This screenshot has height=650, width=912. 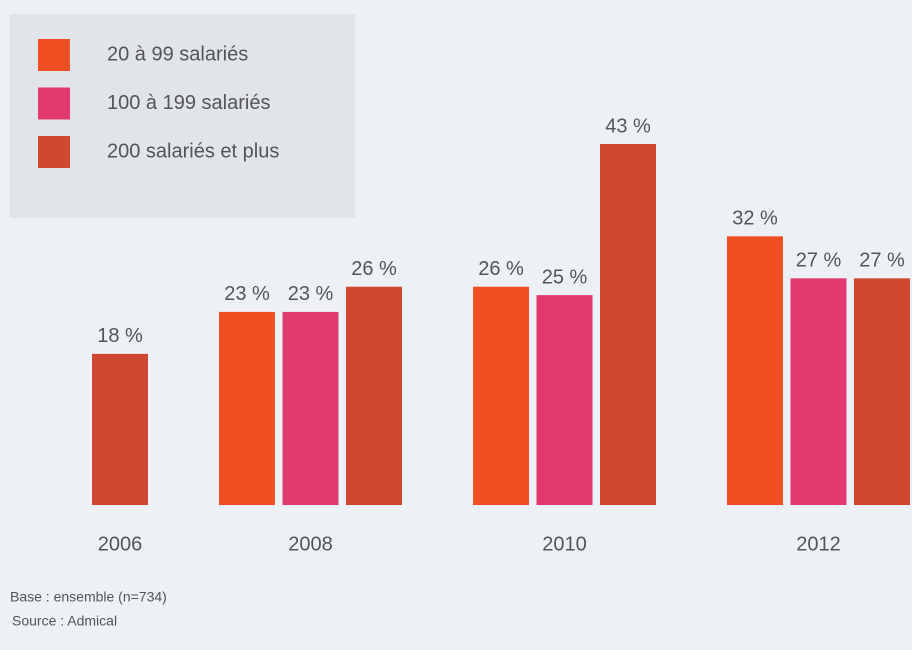 What do you see at coordinates (120, 336) in the screenshot?
I see `value-label: 18 %` at bounding box center [120, 336].